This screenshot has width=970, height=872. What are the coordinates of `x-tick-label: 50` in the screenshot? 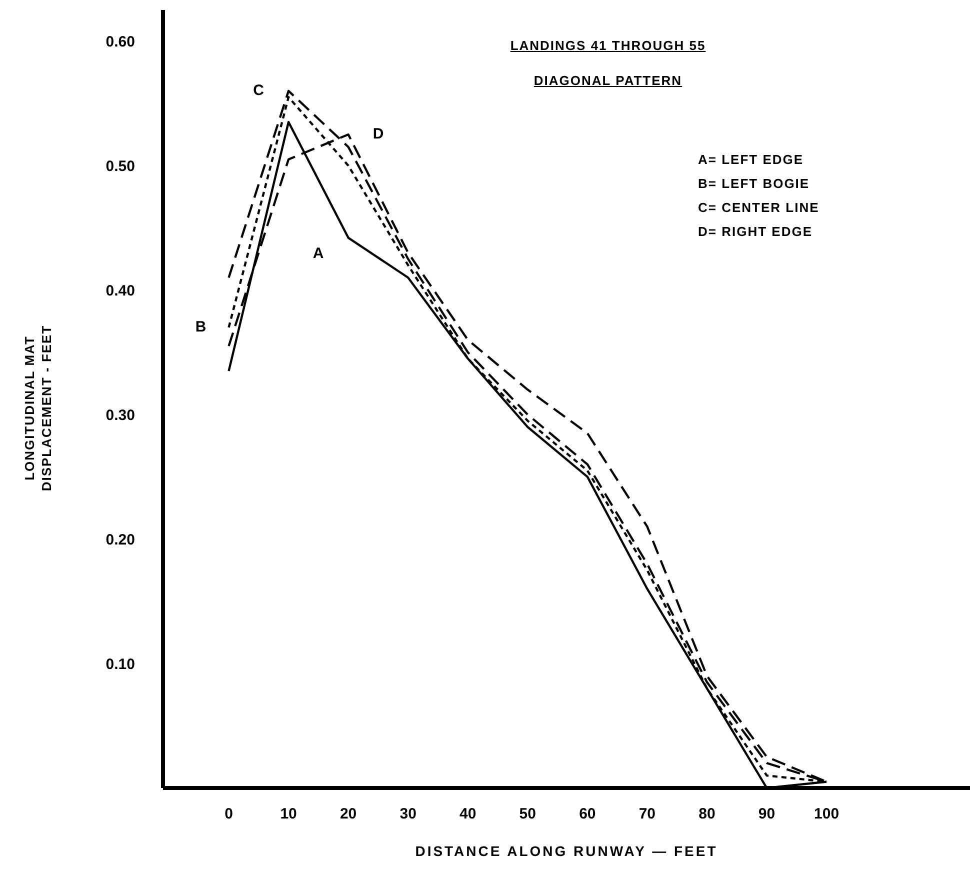 It's located at (527, 814).